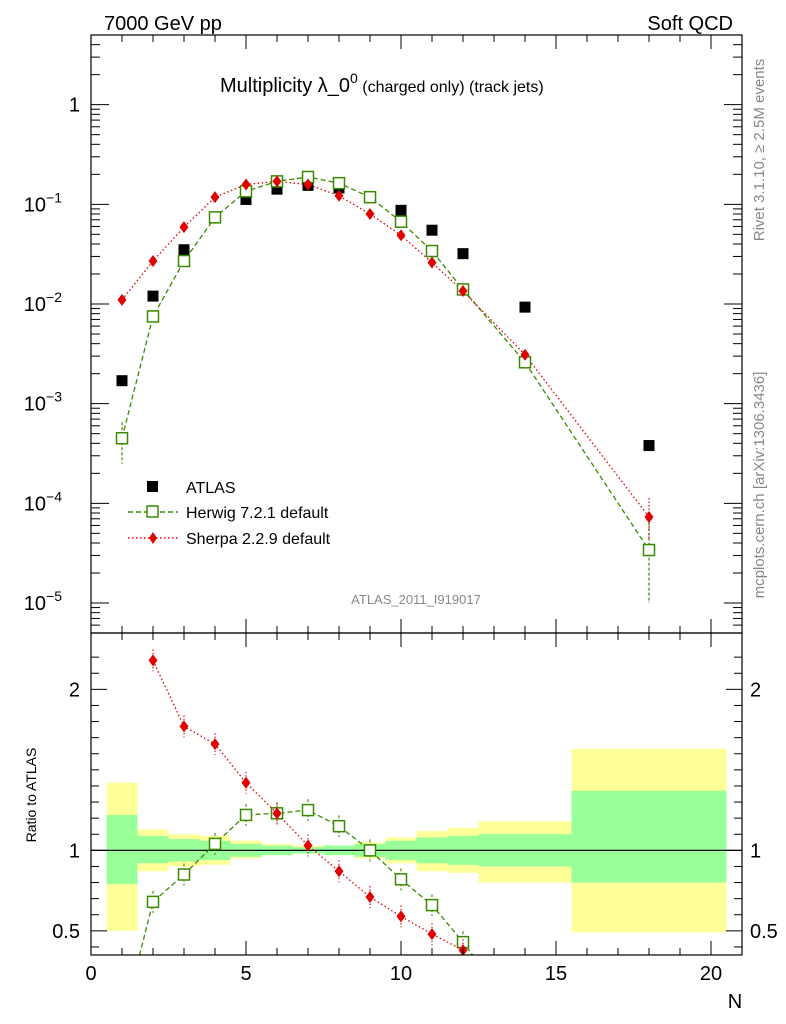  I want to click on rivet-version-label: Rivet 3.1.10, ≥ 2.5M events, so click(759, 150).